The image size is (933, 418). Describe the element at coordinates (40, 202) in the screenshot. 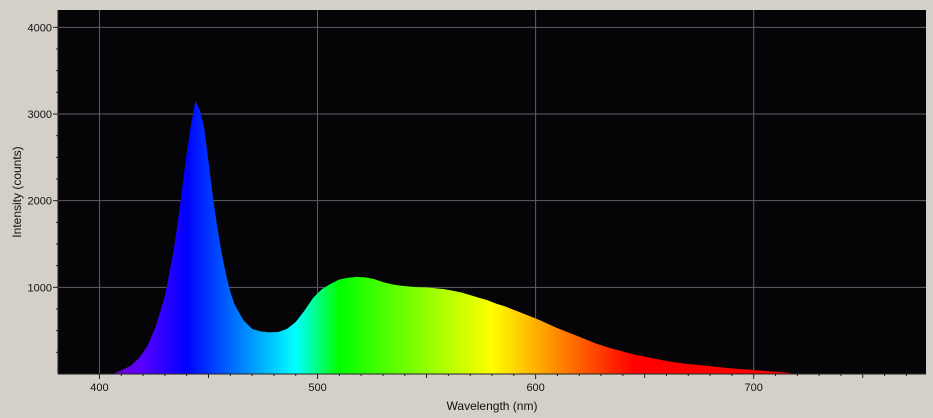

I see `y-tick-label: 2000` at that location.